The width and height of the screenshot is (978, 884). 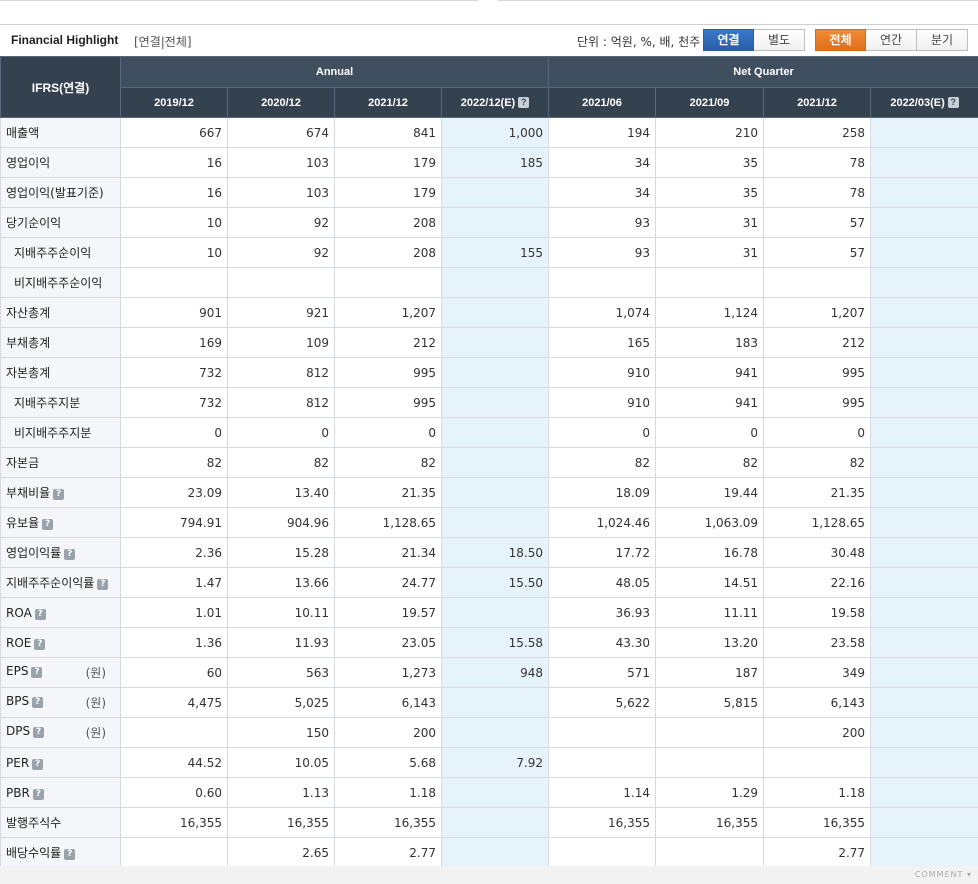 What do you see at coordinates (60, 642) in the screenshot?
I see `row-label: ROE?` at bounding box center [60, 642].